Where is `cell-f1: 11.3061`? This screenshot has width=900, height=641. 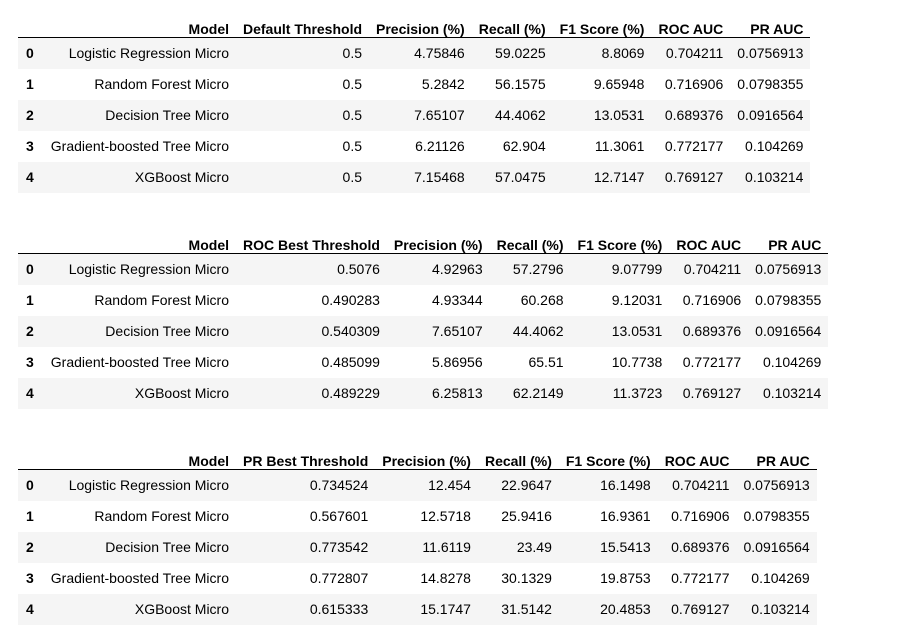 cell-f1: 11.3061 is located at coordinates (619, 146).